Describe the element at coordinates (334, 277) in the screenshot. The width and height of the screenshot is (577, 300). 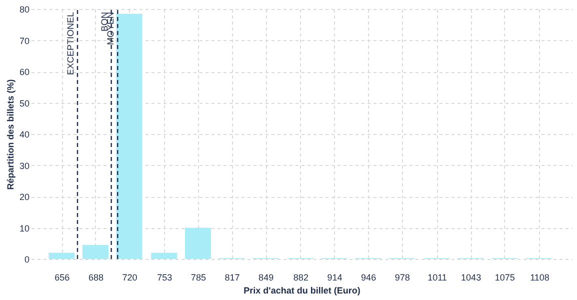
I see `x-tick-label: 914` at that location.